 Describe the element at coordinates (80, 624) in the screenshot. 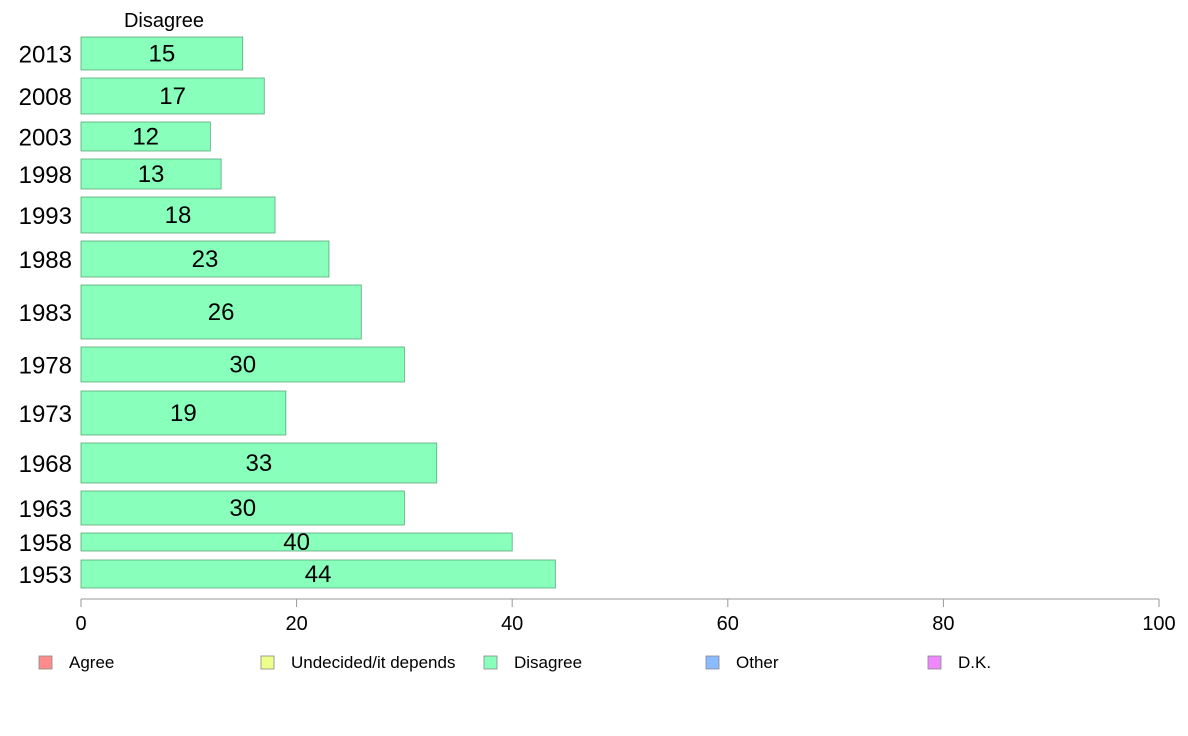

I see `x-tick-label-0: 0` at that location.